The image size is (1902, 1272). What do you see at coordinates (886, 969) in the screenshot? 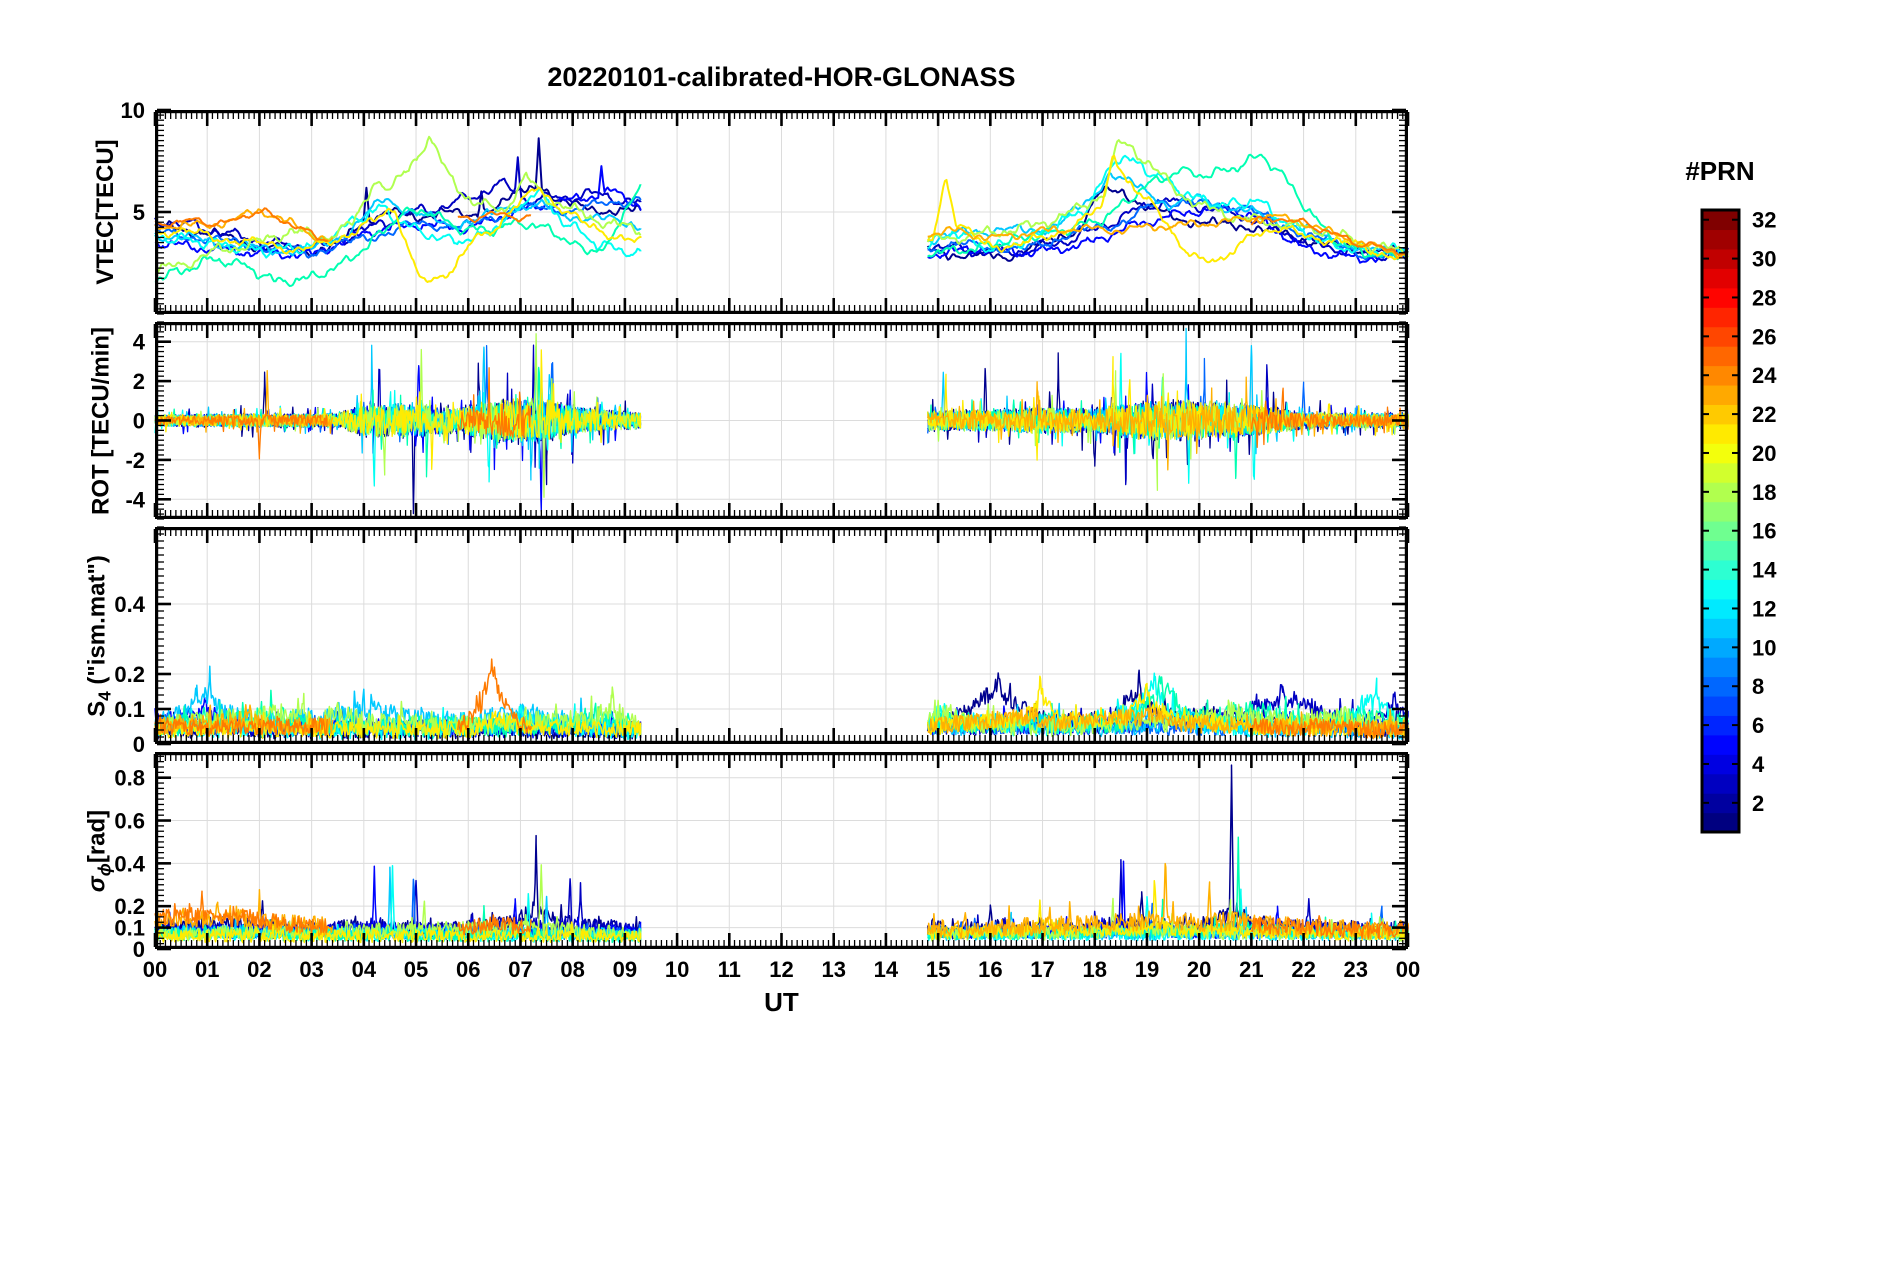
I see `x-tick-label: 14` at bounding box center [886, 969].